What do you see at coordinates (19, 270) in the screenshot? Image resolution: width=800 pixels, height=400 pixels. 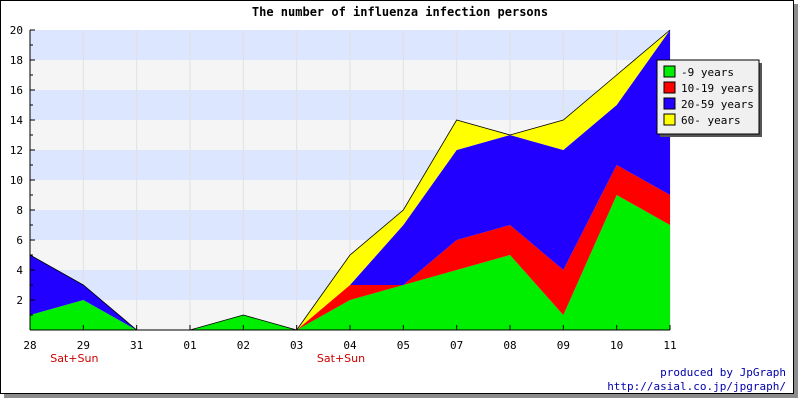 I see `y-tick-label: 4` at bounding box center [19, 270].